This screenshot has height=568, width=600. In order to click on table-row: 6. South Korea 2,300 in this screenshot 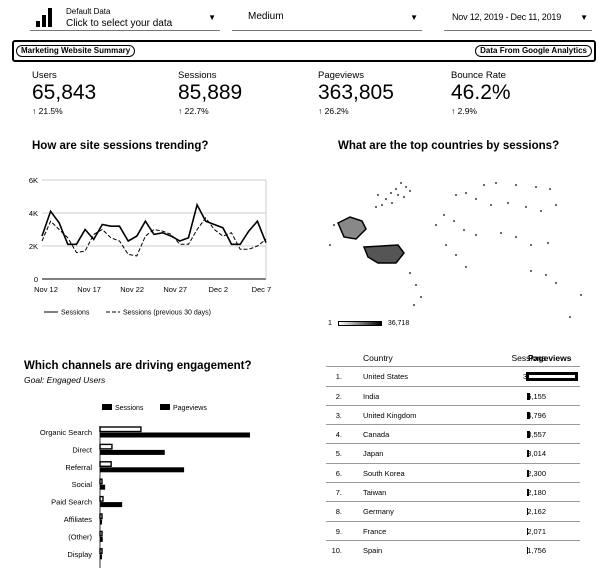, I will do `click(453, 472)`.